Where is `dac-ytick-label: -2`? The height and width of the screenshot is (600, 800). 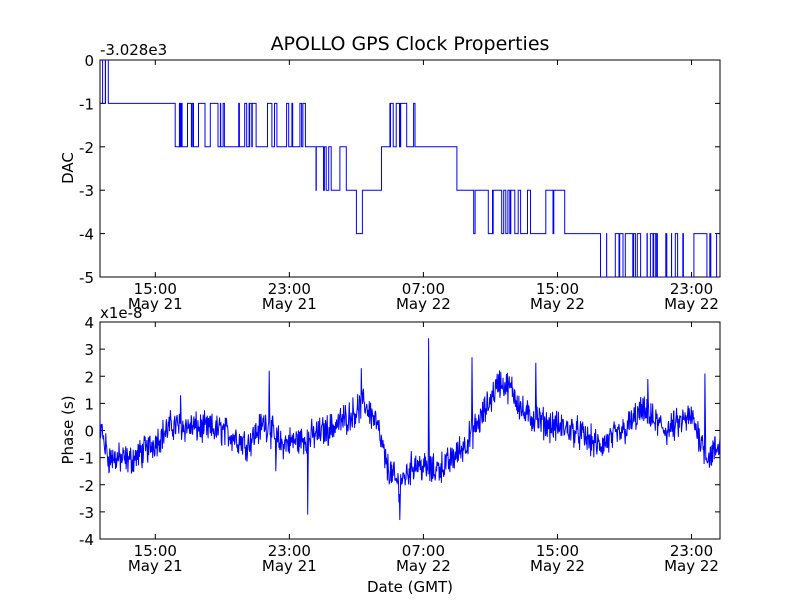
dac-ytick-label: -2 is located at coordinates (86, 148).